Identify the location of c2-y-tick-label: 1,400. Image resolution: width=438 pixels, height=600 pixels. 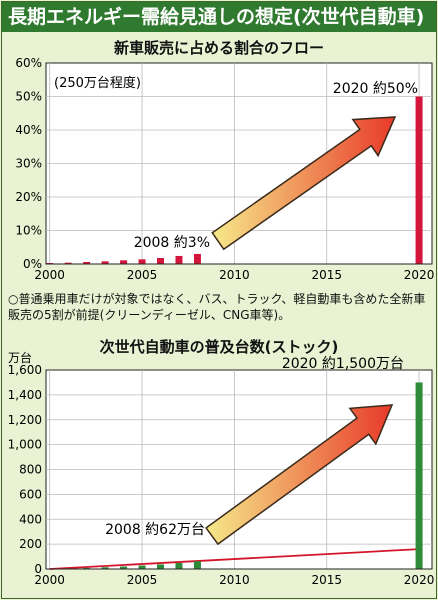
(25, 395).